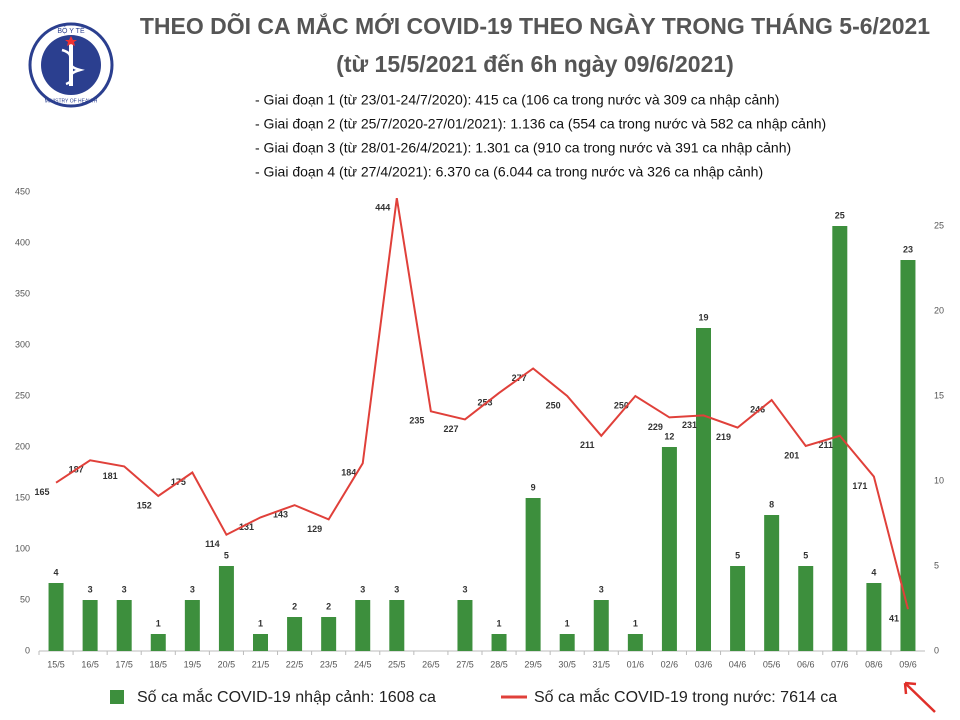 The height and width of the screenshot is (720, 960). I want to click on x-tick-label: 07/6, so click(840, 664).